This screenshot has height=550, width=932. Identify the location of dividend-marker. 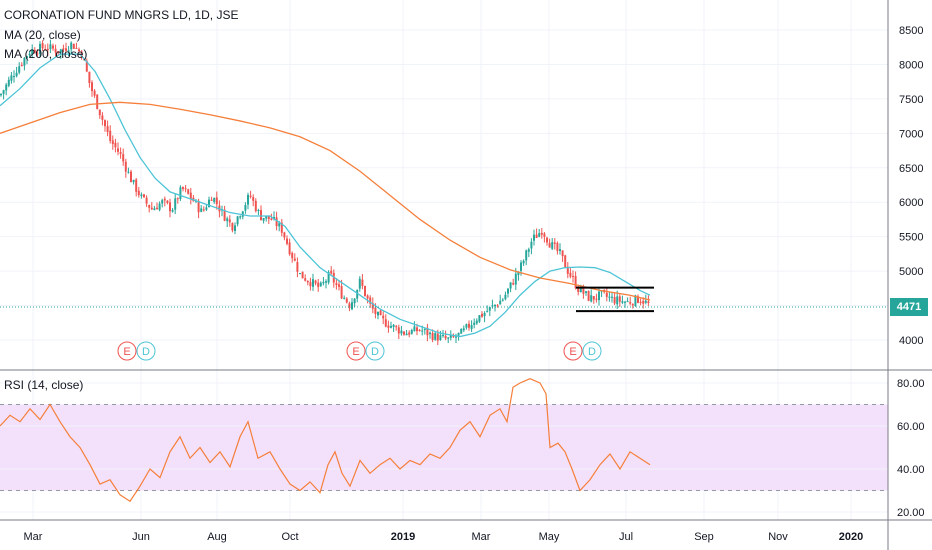
(592, 351).